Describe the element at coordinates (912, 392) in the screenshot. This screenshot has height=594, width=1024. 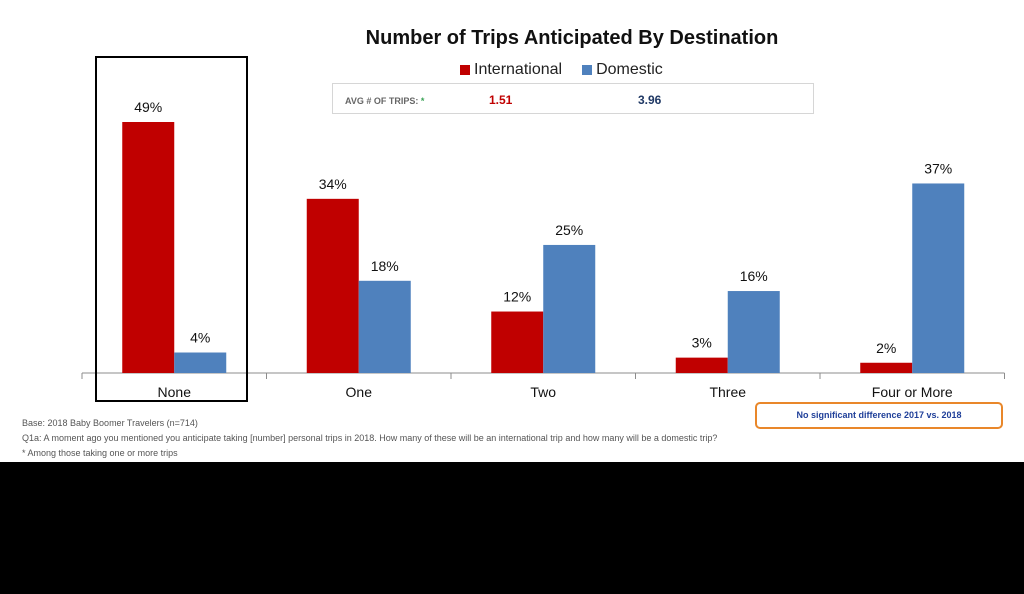
I see `category-label: Four or More` at that location.